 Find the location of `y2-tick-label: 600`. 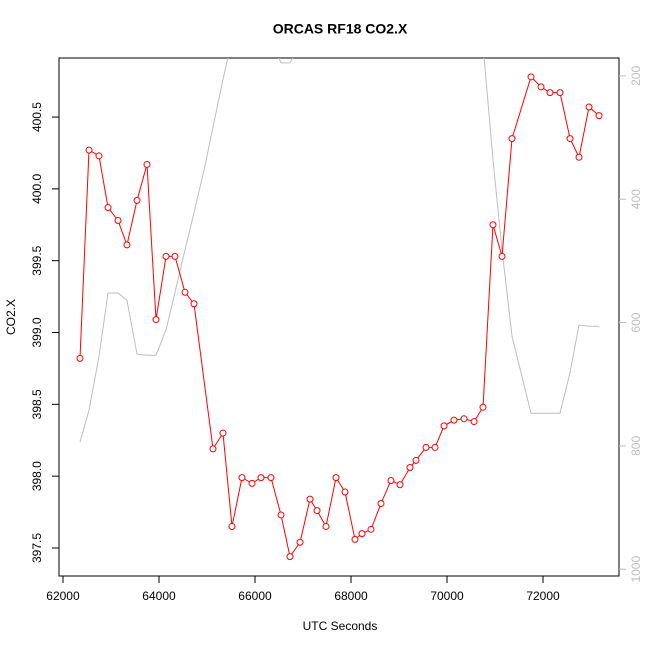

y2-tick-label: 600 is located at coordinates (636, 322).